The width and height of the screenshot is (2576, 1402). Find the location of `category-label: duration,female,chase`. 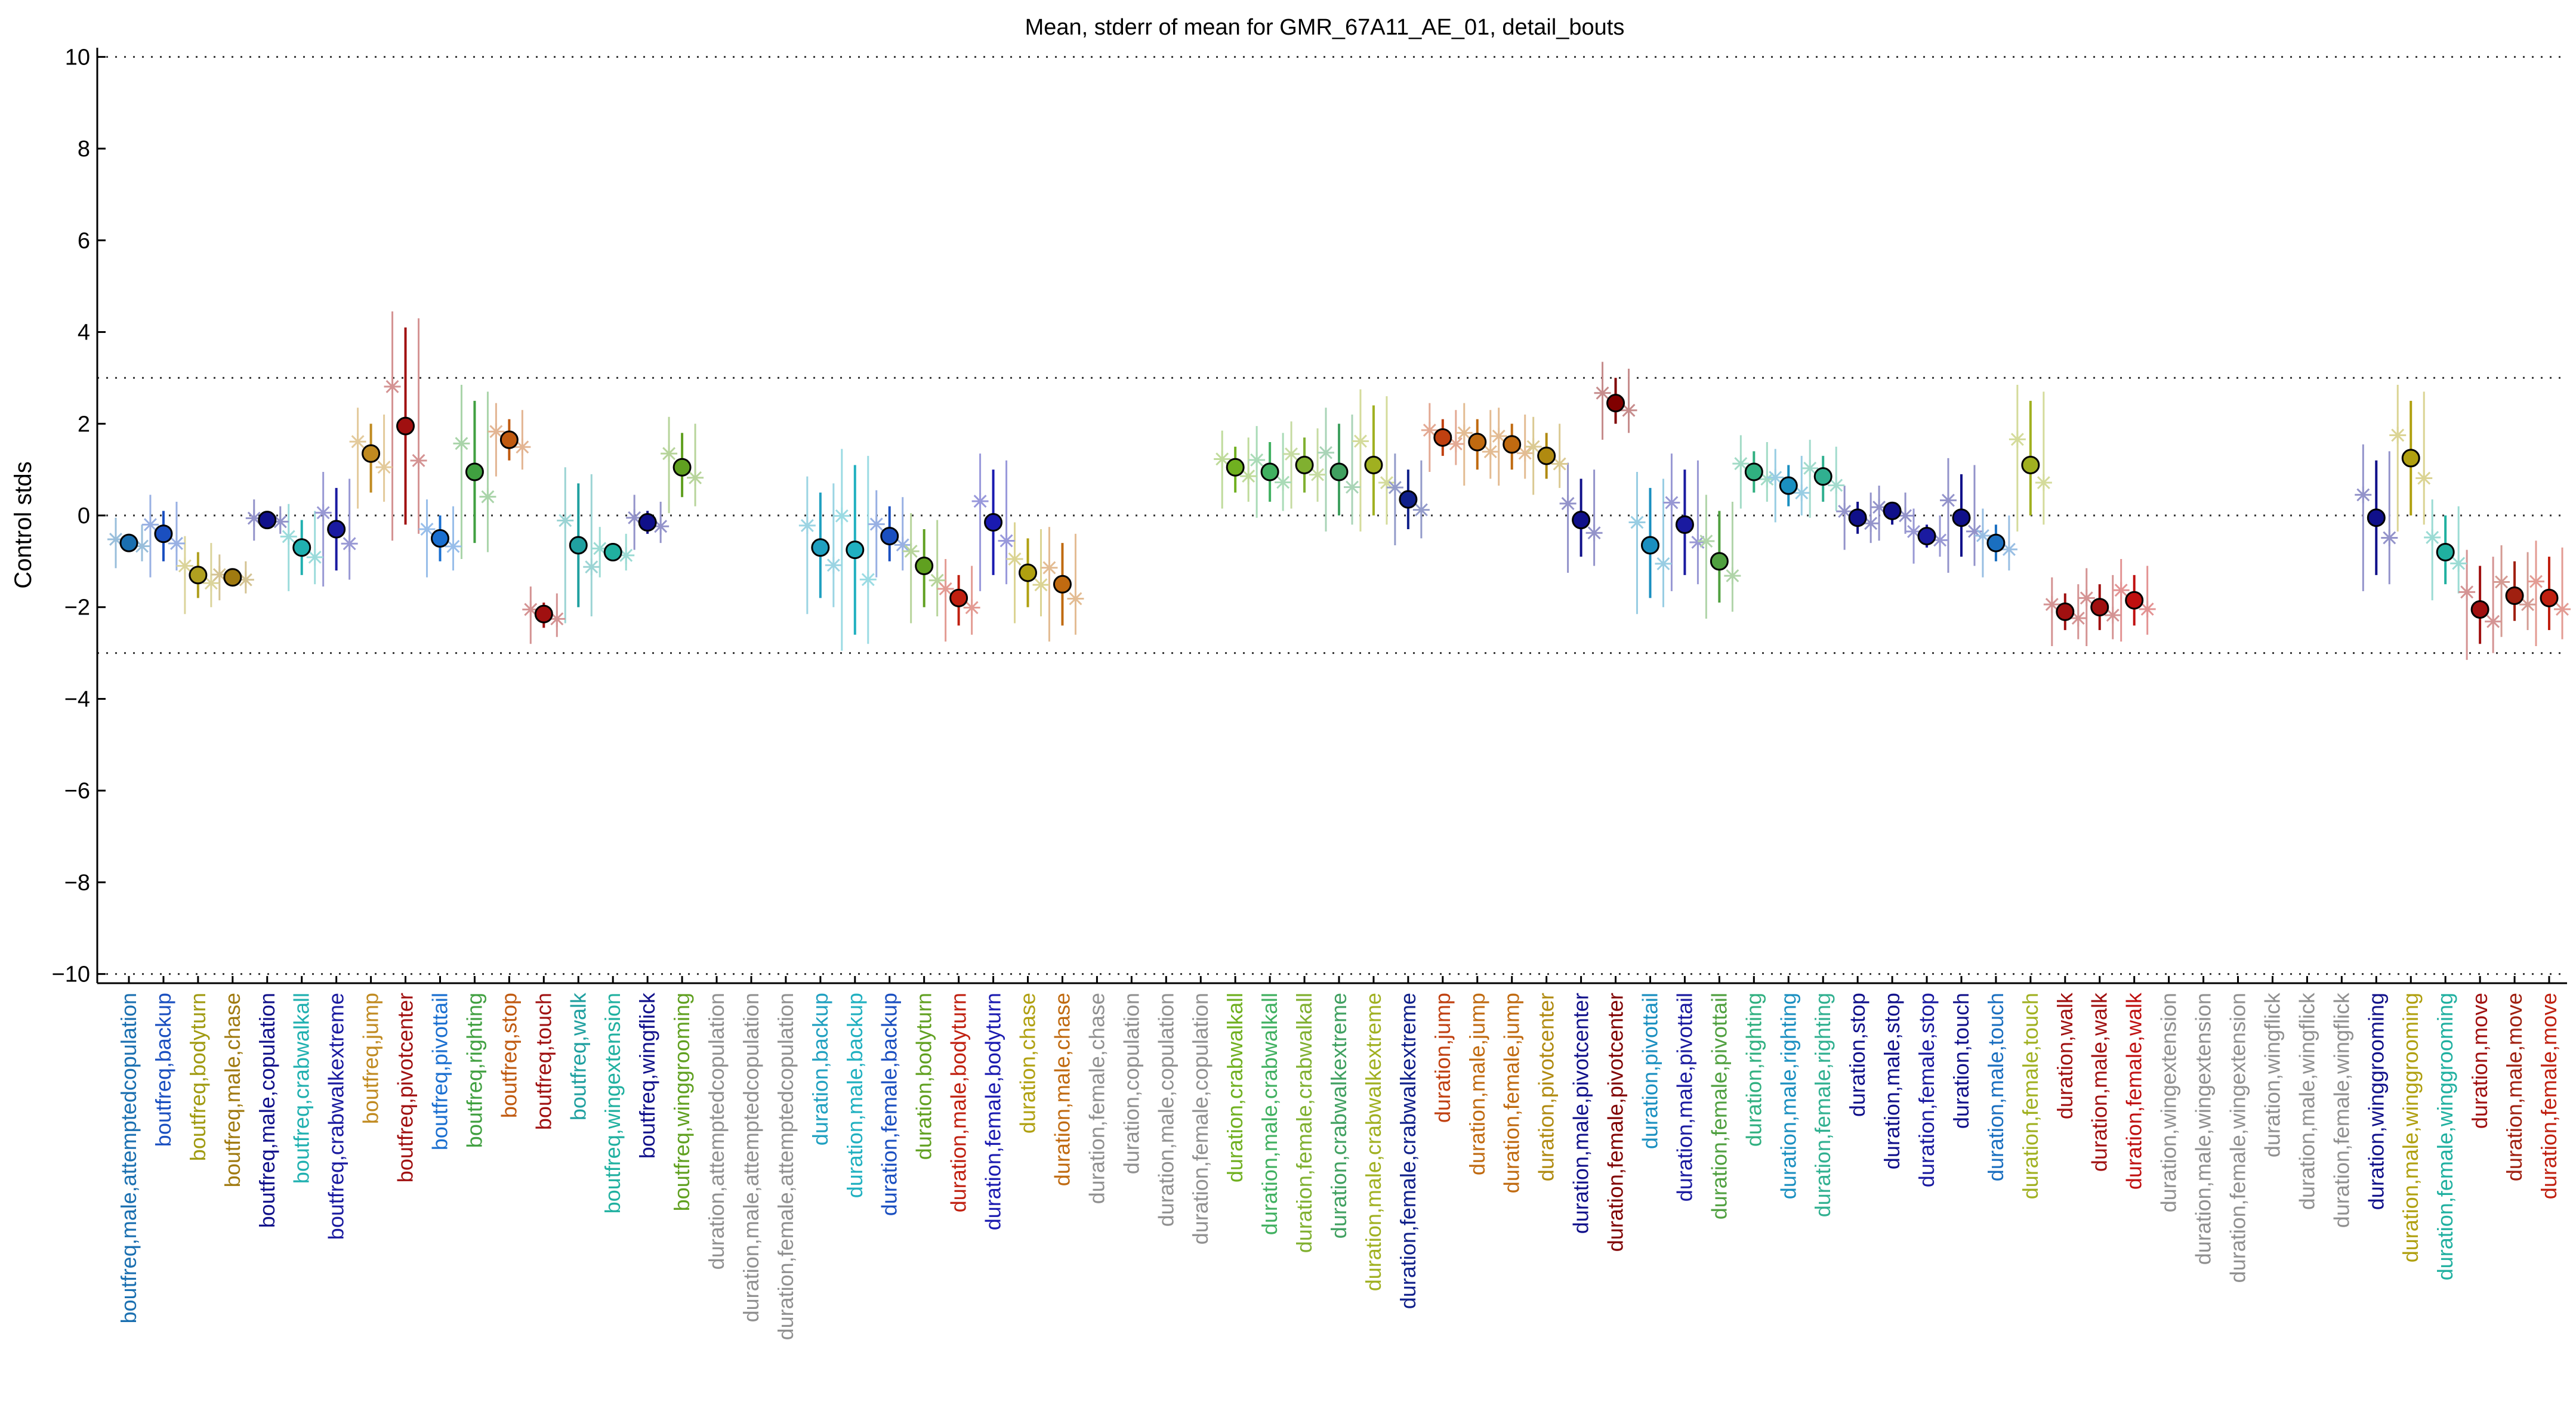

category-label: duration,female,chase is located at coordinates (1097, 1098).